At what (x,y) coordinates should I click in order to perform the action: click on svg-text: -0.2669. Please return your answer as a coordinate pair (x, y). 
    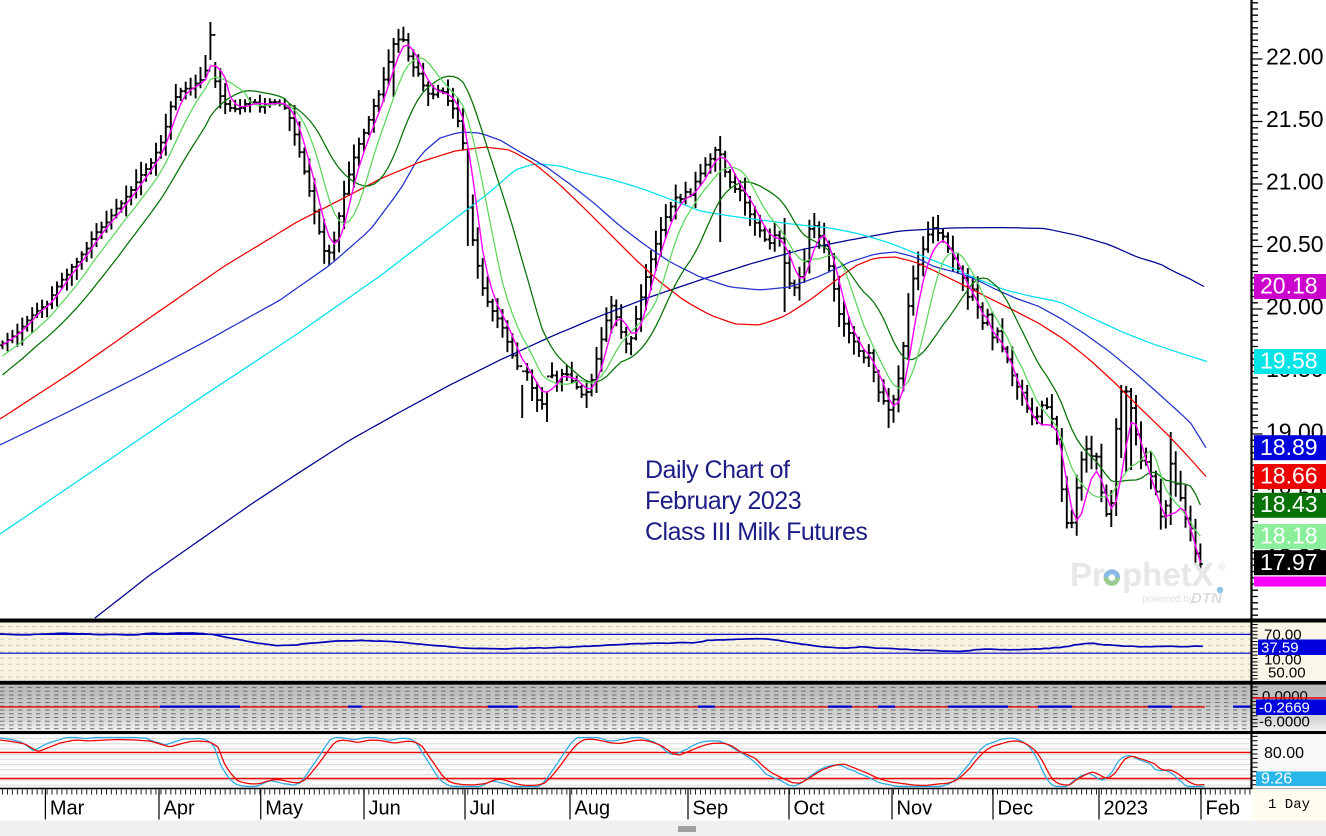
    Looking at the image, I should click on (1284, 707).